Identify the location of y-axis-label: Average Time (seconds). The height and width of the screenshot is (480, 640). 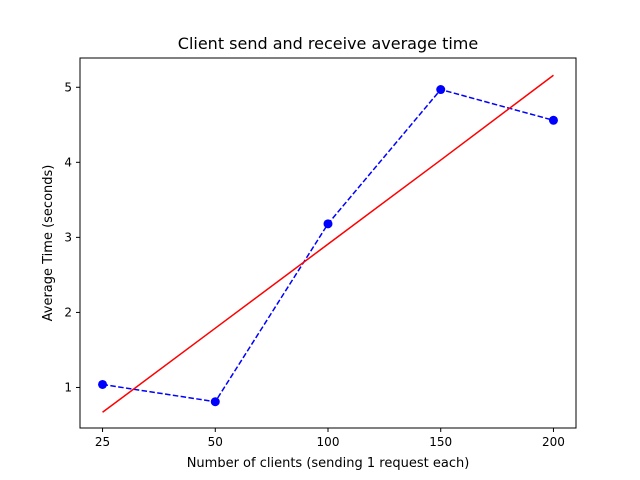
(48, 243).